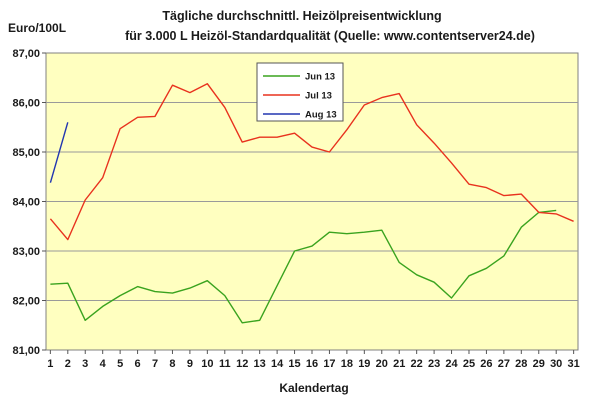  Describe the element at coordinates (155, 364) in the screenshot. I see `x-tick-label: 7` at that location.